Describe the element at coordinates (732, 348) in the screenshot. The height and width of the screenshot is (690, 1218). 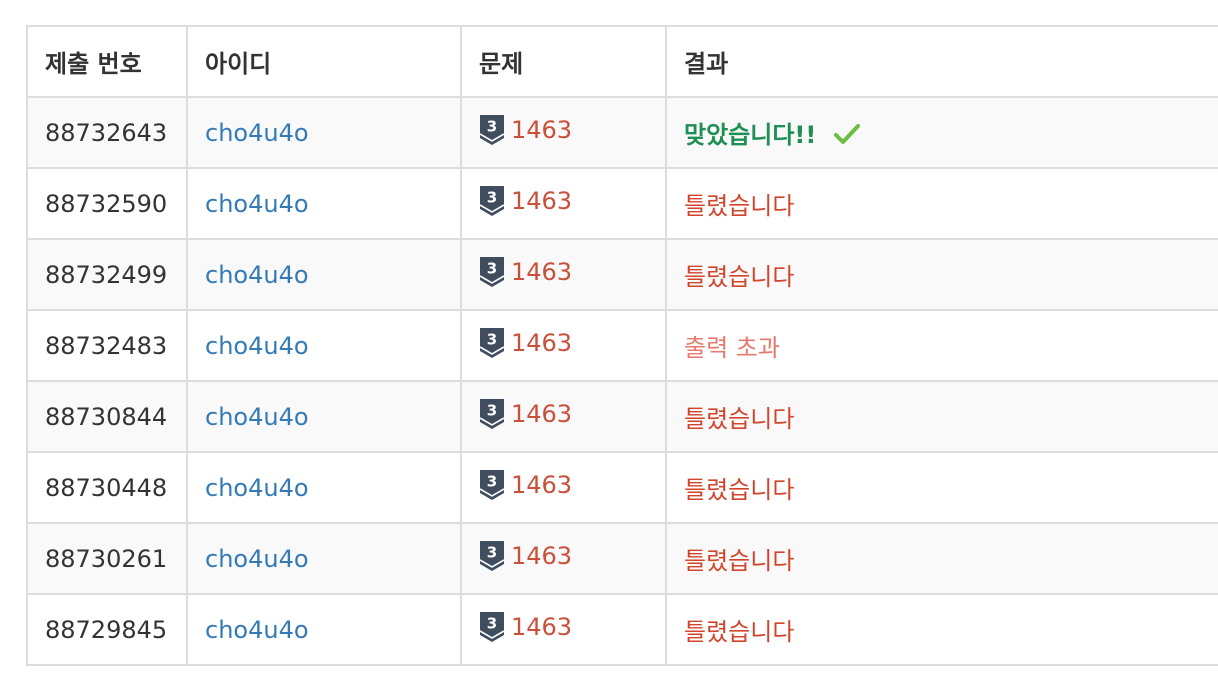
I see `result-text: 출력 초과` at that location.